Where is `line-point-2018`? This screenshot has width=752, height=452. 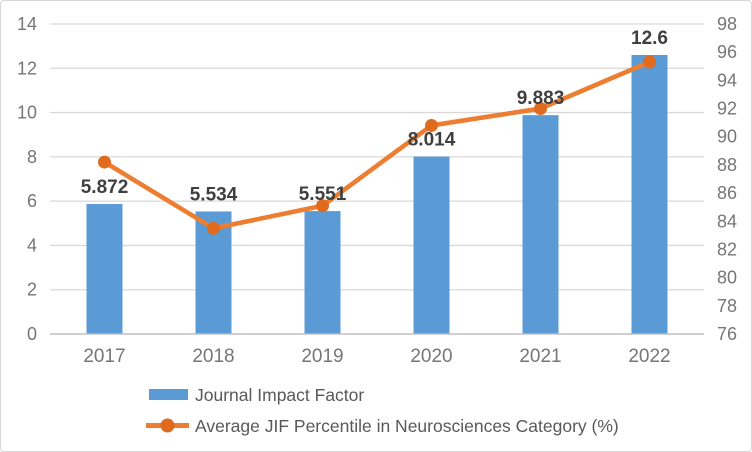
line-point-2018 is located at coordinates (213, 228).